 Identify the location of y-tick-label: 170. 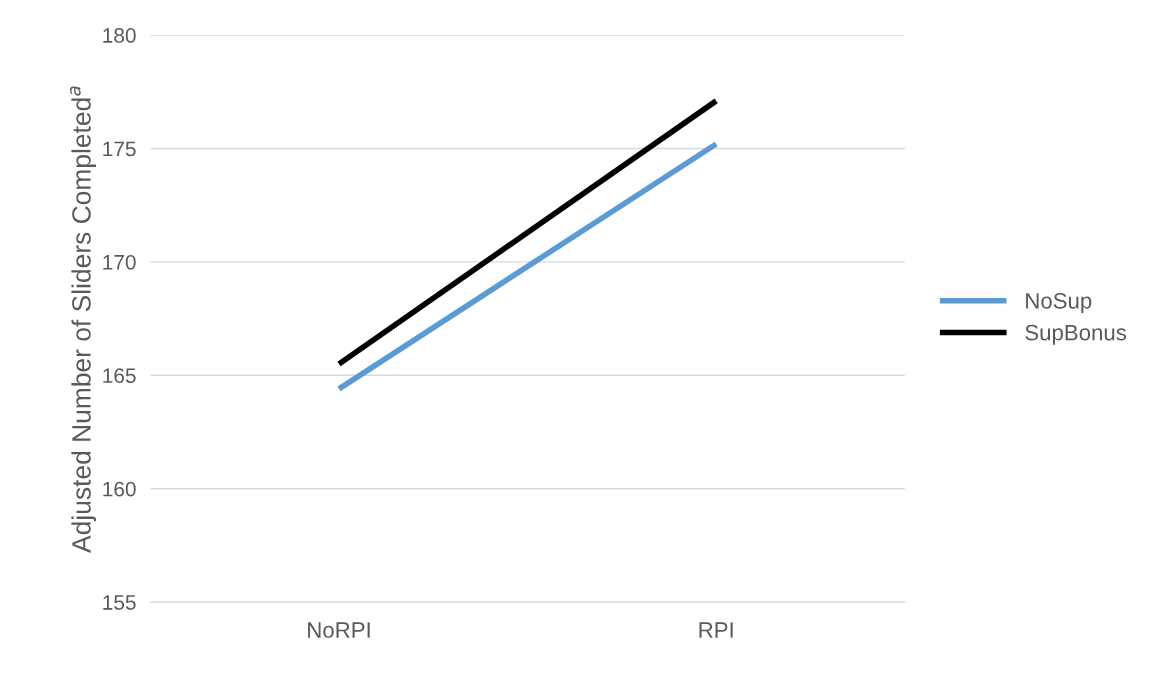
(119, 262).